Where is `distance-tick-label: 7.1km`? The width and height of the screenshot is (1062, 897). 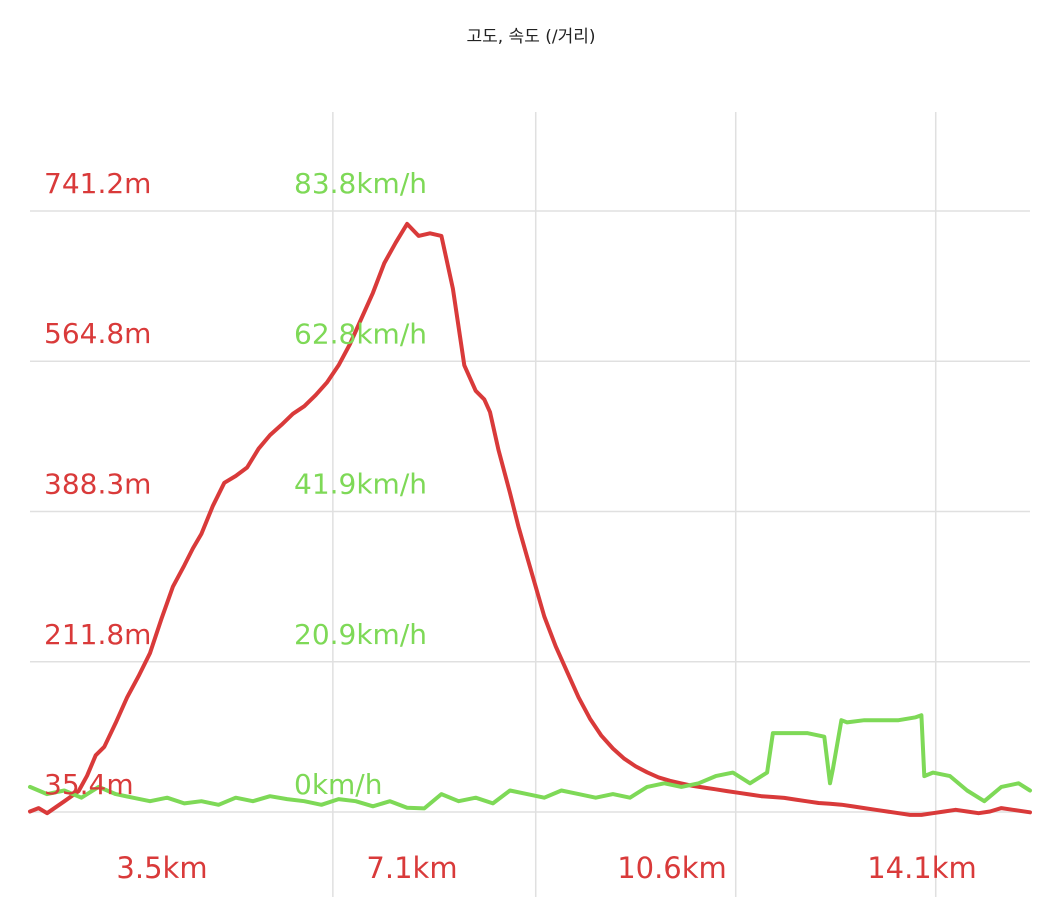 distance-tick-label: 7.1km is located at coordinates (411, 868).